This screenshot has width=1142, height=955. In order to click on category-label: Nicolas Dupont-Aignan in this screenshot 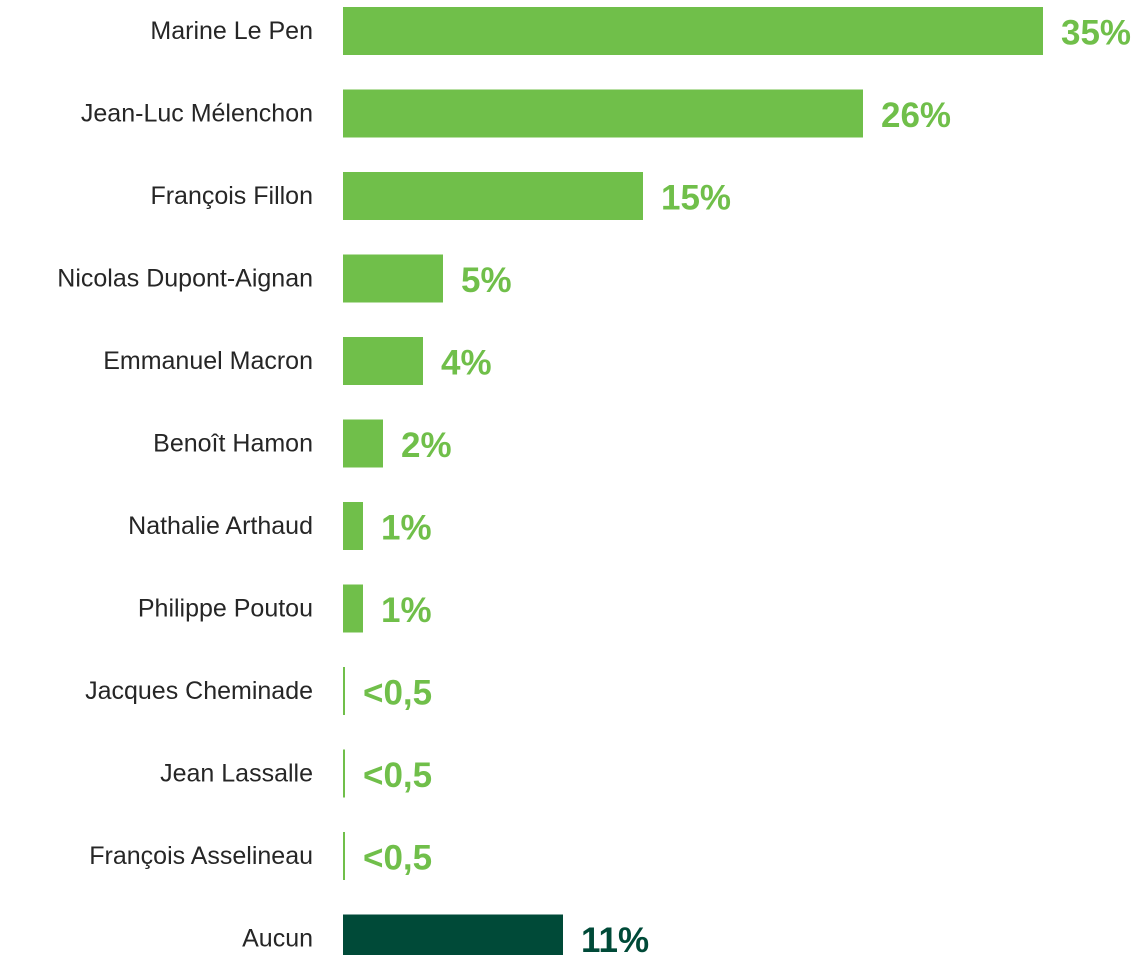, I will do `click(185, 279)`.